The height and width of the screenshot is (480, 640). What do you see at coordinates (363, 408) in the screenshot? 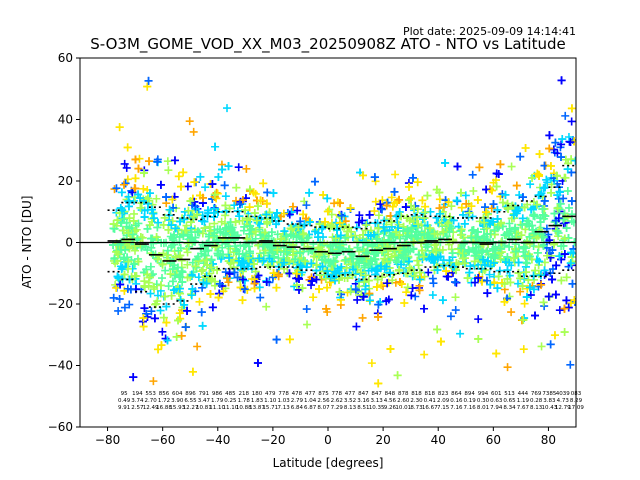
I see `bin-stat-value: 8.51` at bounding box center [363, 408].